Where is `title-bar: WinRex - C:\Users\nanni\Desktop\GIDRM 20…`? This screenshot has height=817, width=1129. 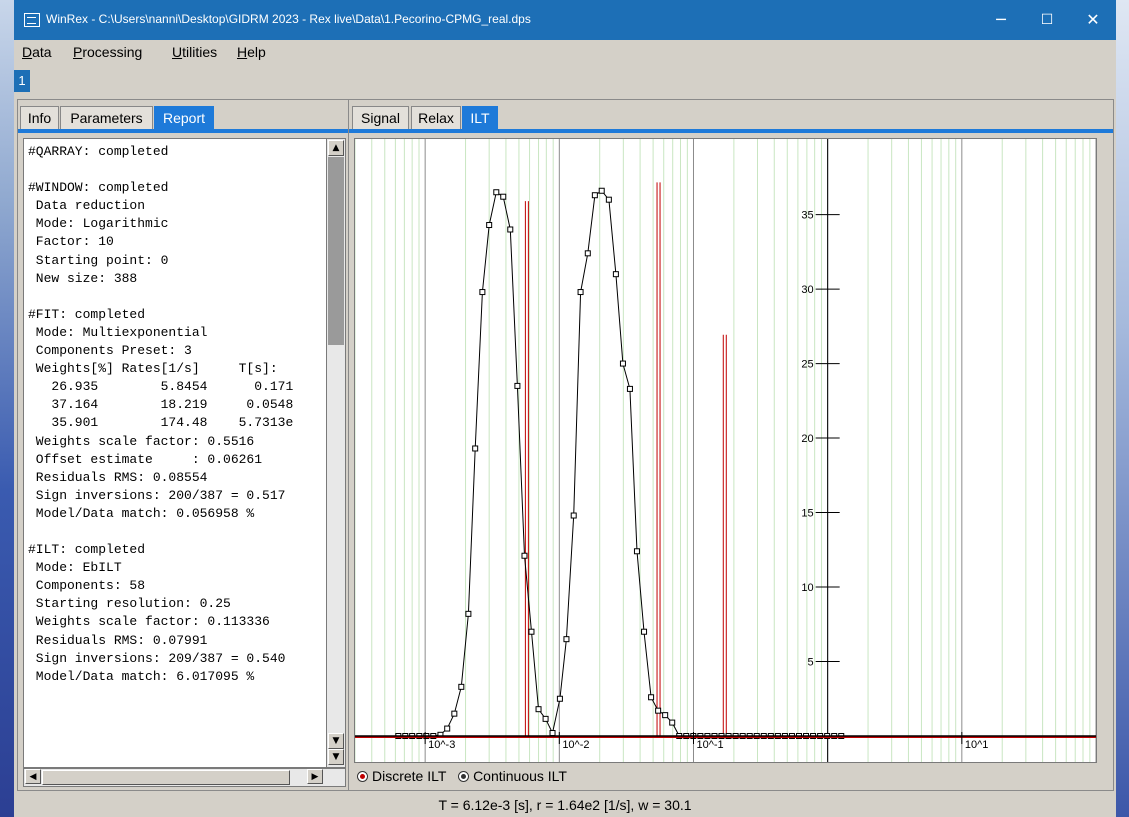 title-bar: WinRex - C:\Users\nanni\Desktop\GIDRM 20… is located at coordinates (565, 20).